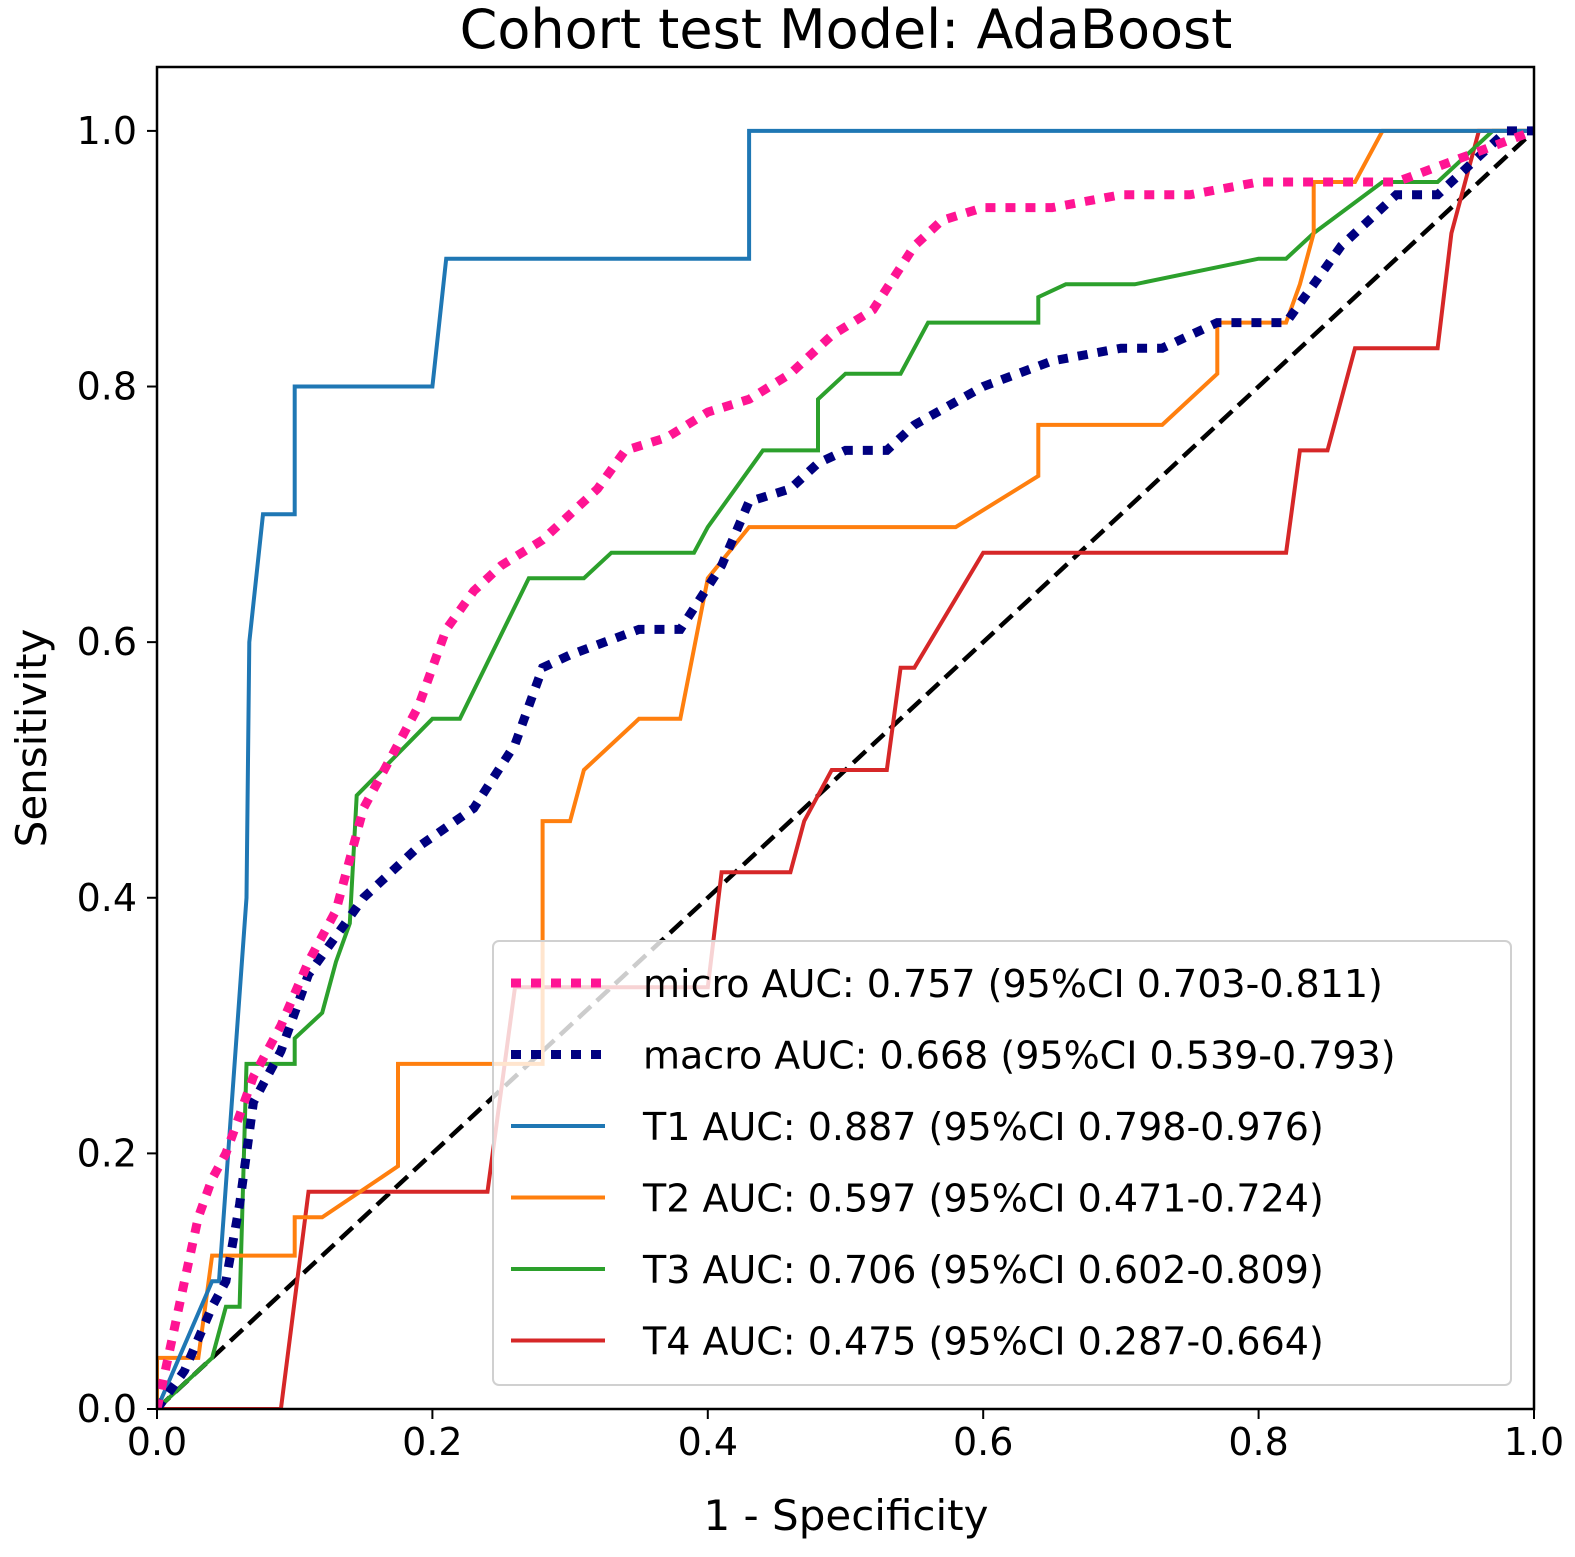  Describe the element at coordinates (983, 1199) in the screenshot. I see `legend-label: T2 AUC: 0.597 (95%CI 0.471-0.724)` at that location.